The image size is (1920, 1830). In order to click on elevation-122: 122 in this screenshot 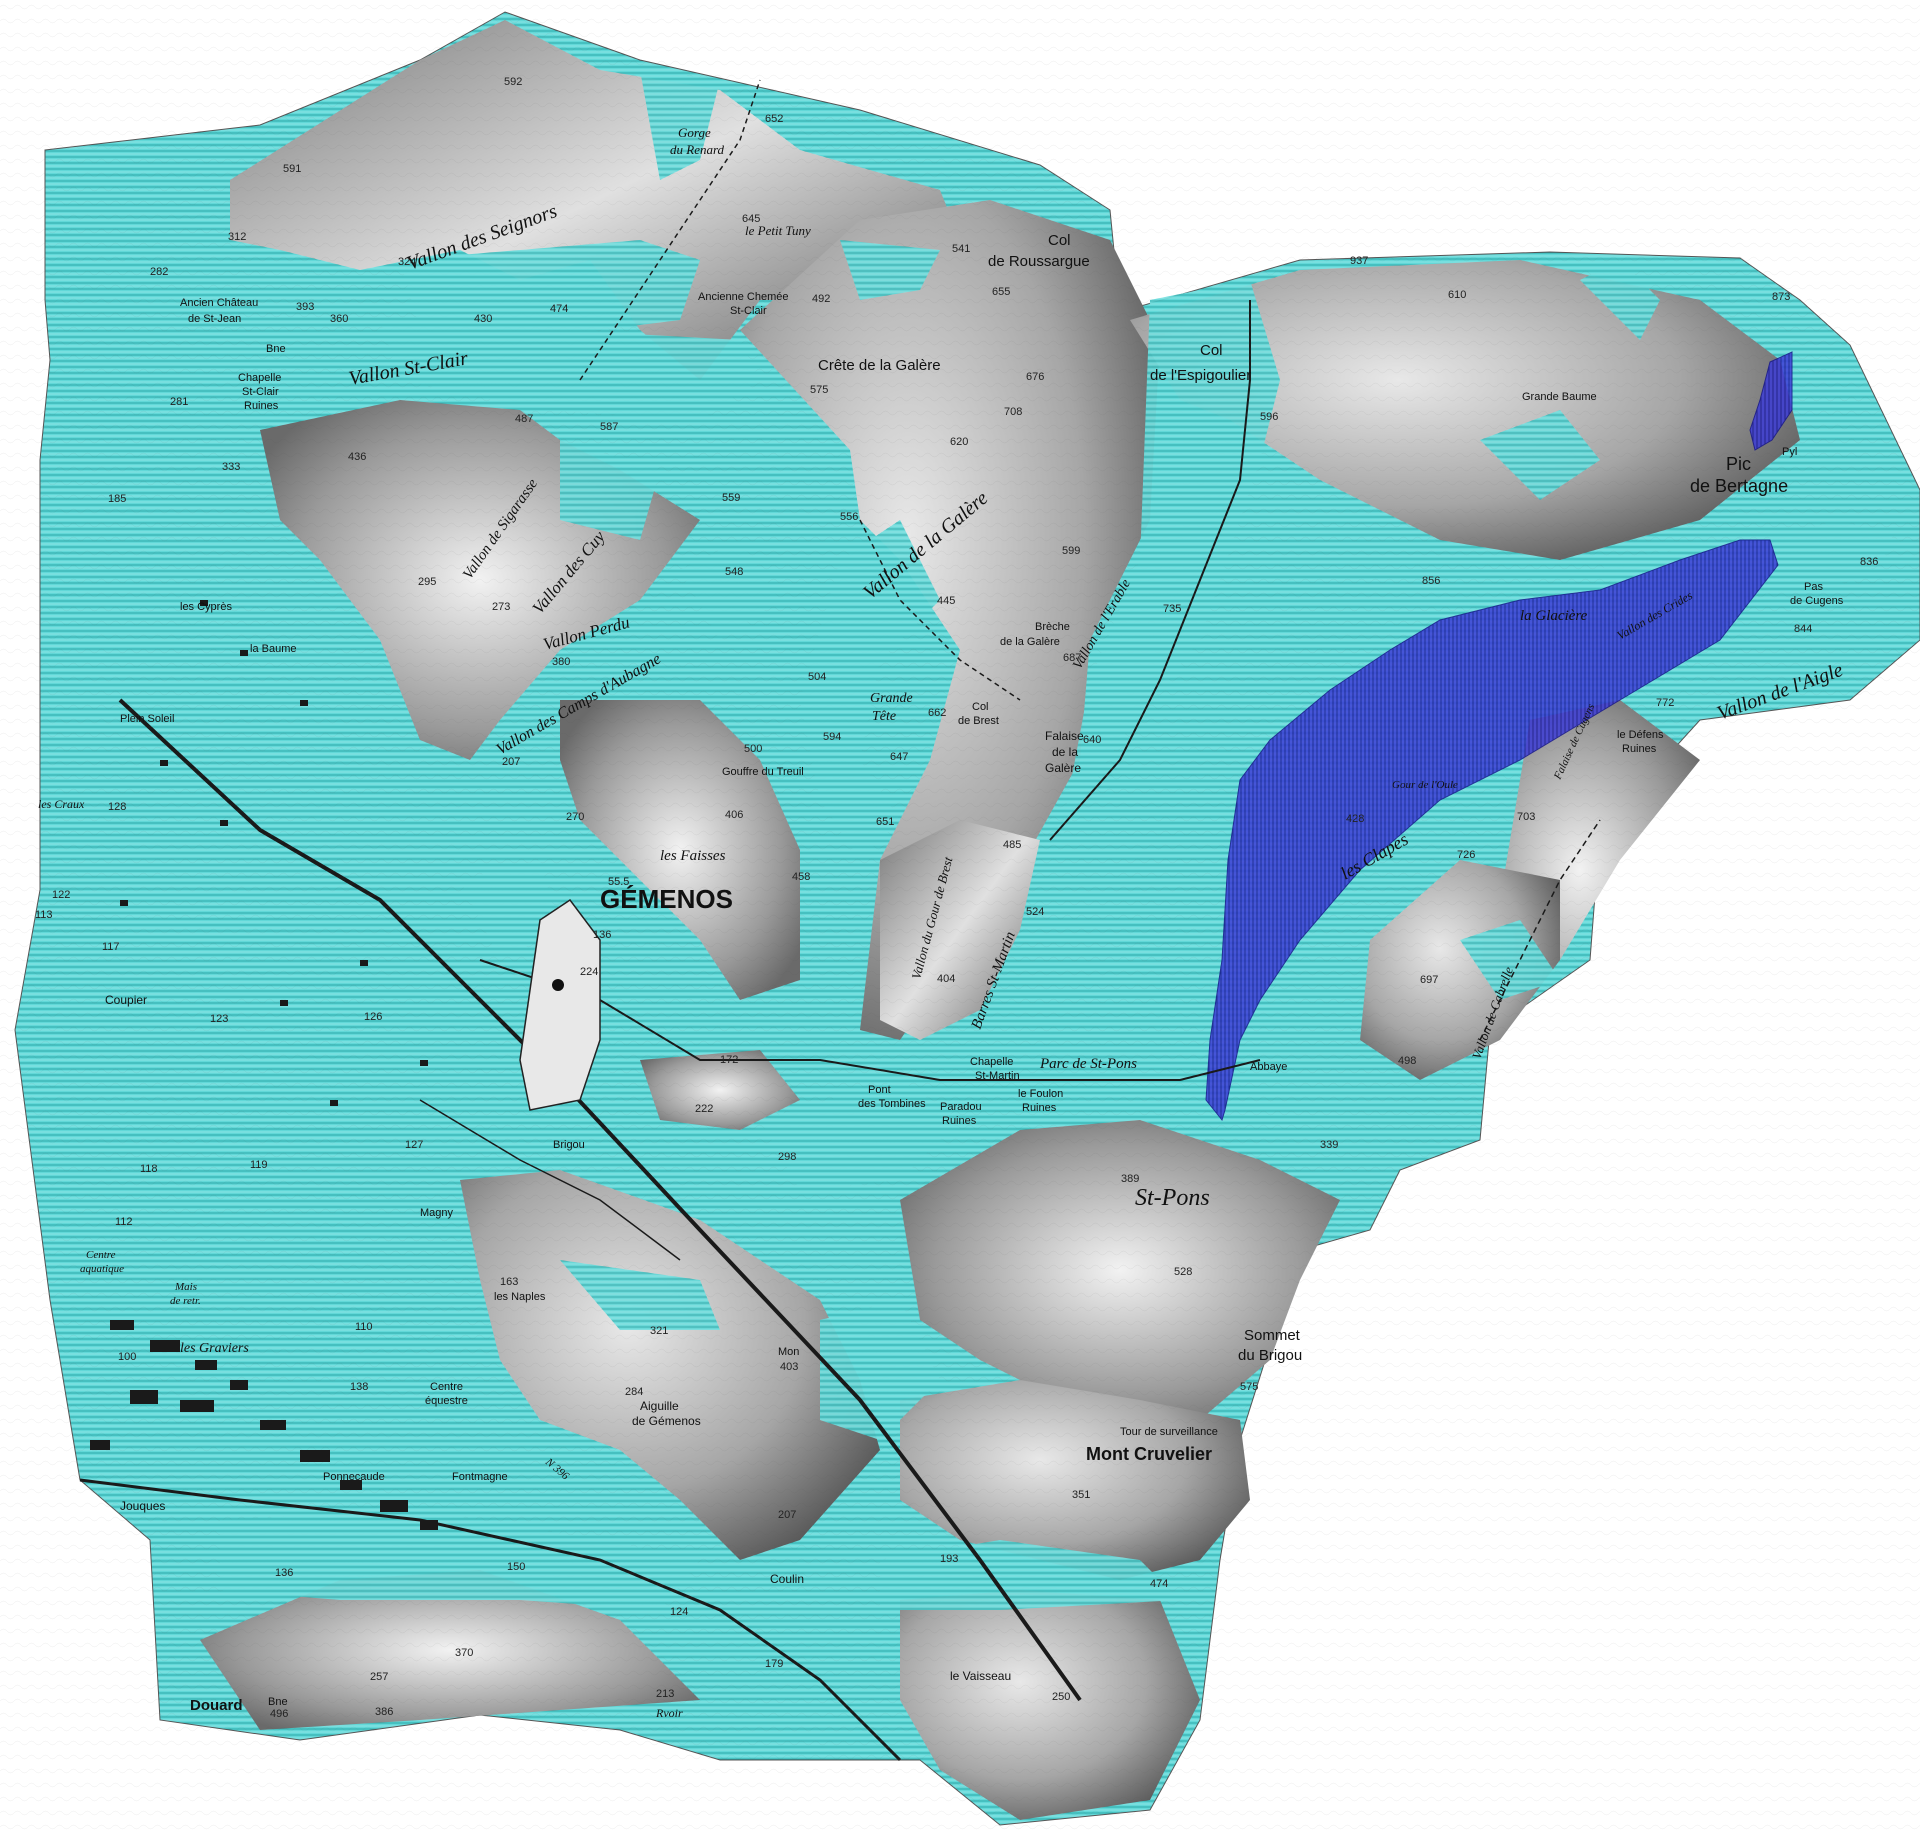, I will do `click(61, 895)`.